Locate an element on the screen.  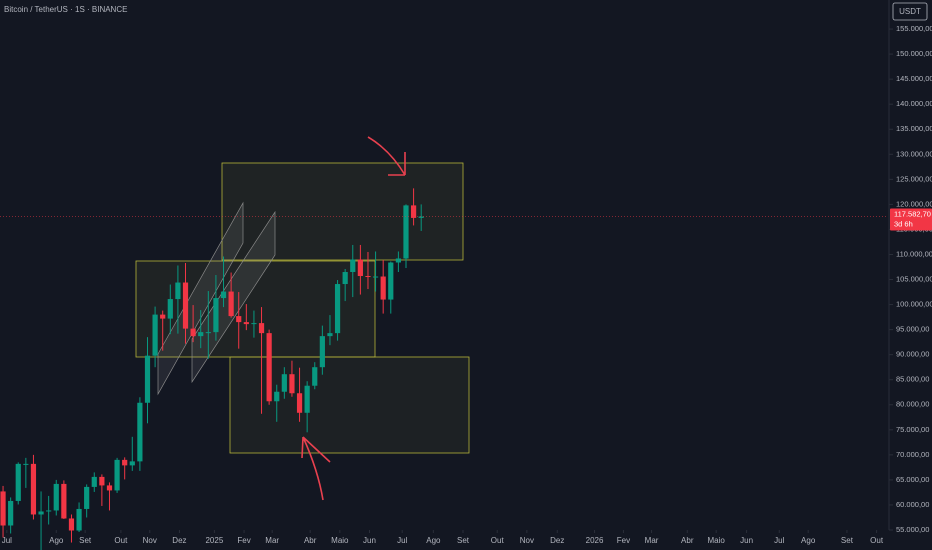
y-tick-label: 100.000,00 is located at coordinates (914, 304).